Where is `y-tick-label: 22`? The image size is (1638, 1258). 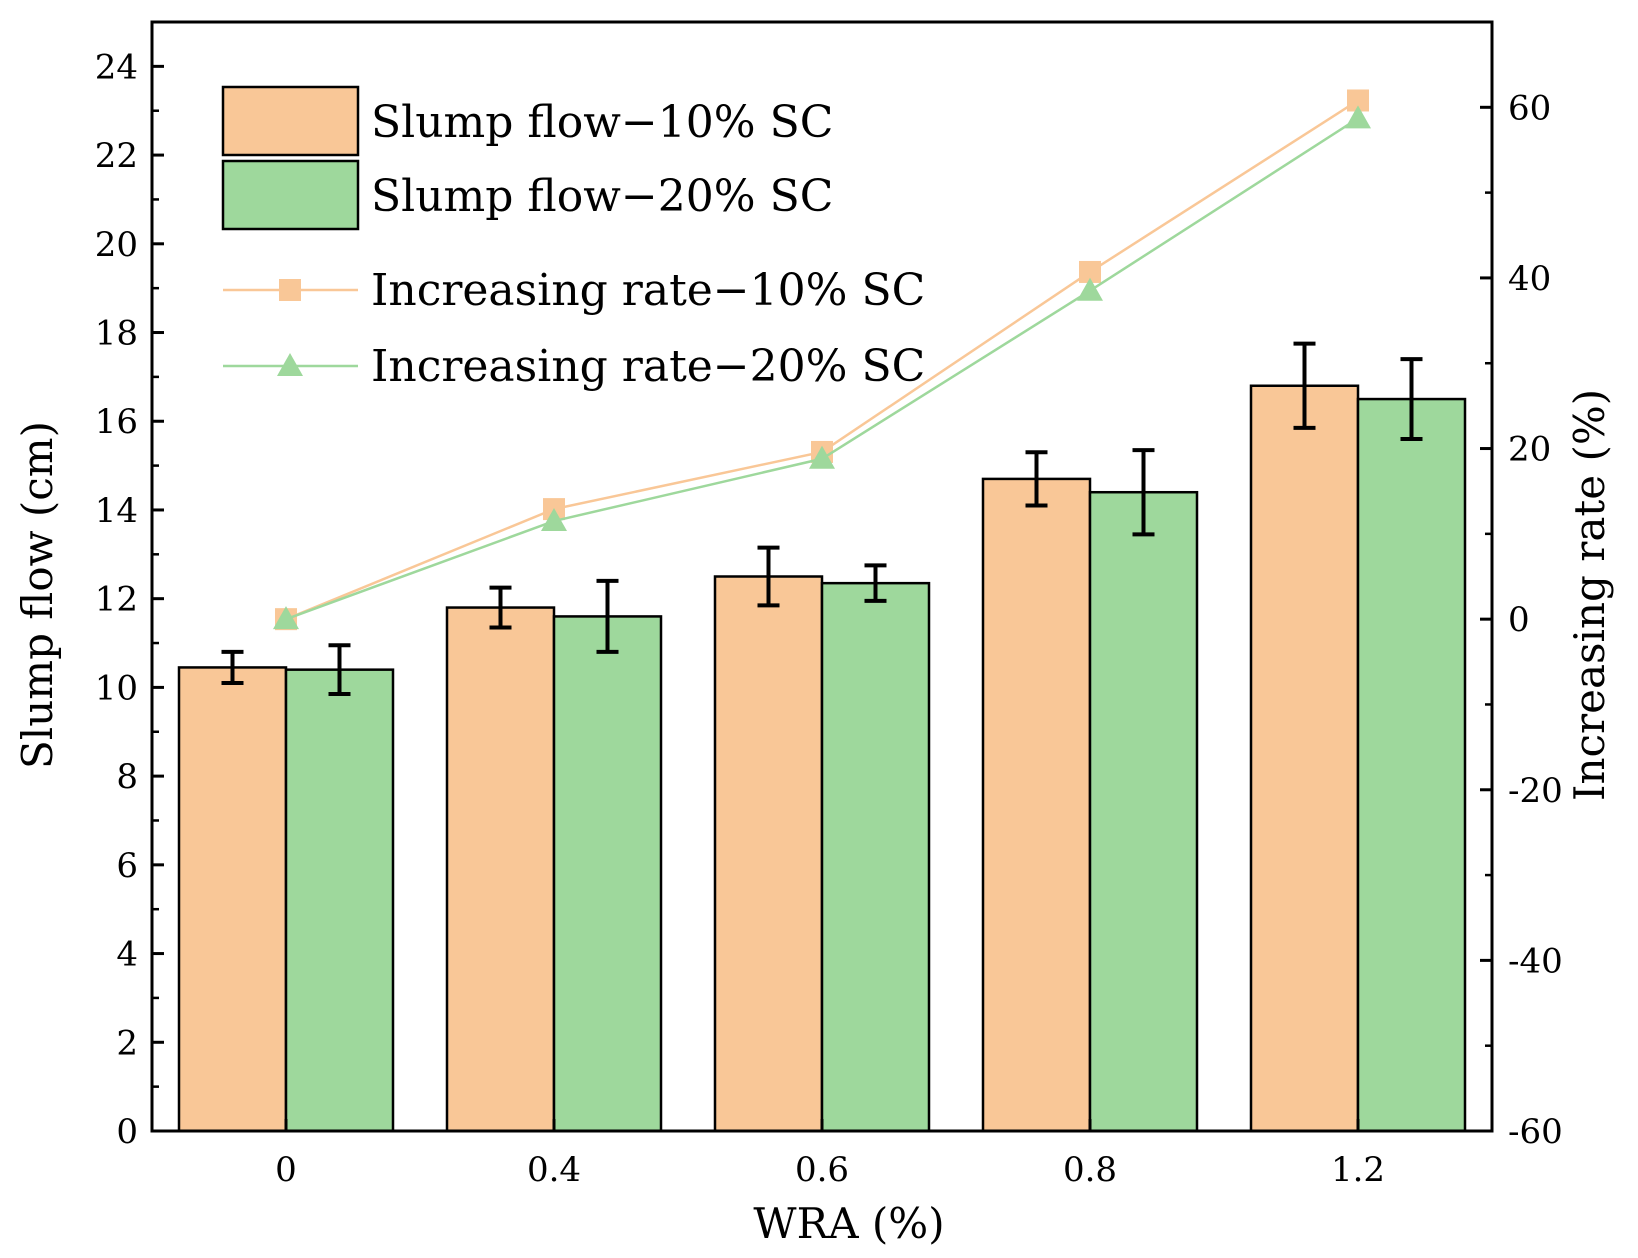
y-tick-label: 22 is located at coordinates (116, 156).